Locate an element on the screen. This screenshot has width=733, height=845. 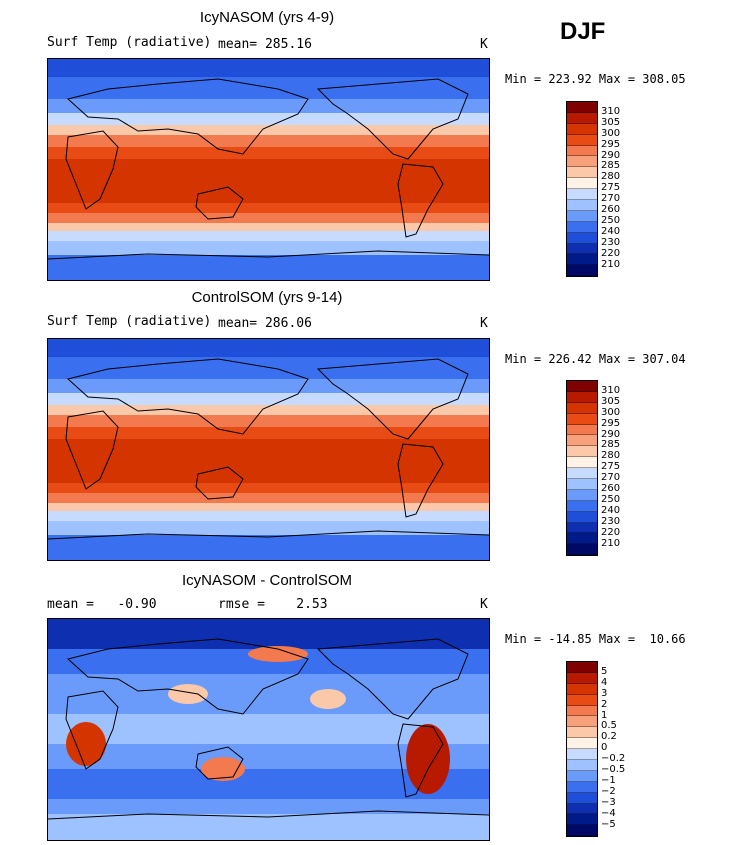
coast-north-america is located at coordinates (392, 399).